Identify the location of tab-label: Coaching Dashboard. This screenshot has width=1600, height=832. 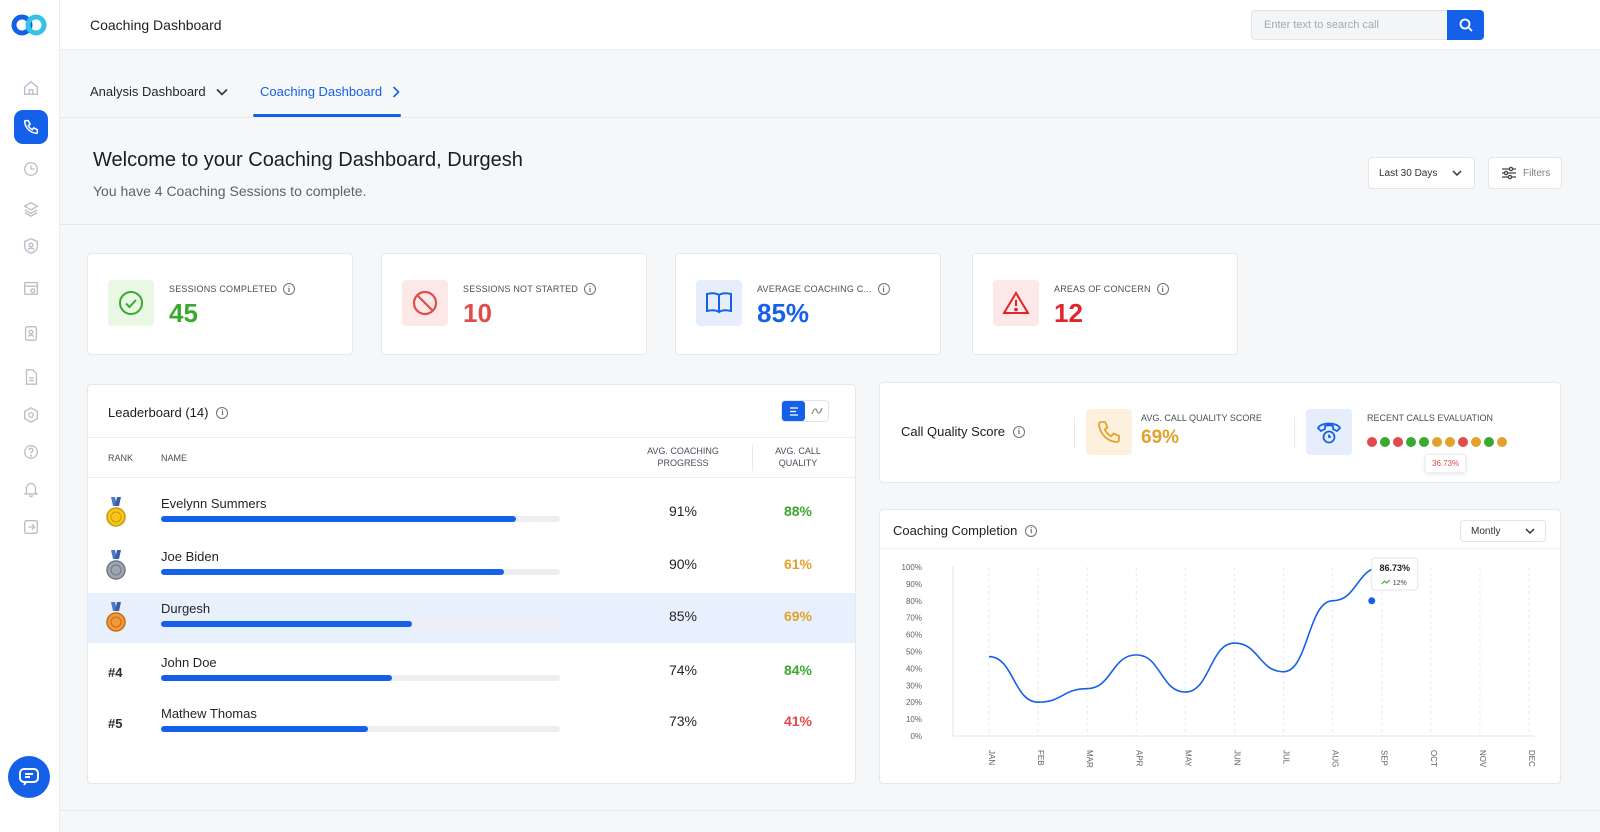
(321, 91).